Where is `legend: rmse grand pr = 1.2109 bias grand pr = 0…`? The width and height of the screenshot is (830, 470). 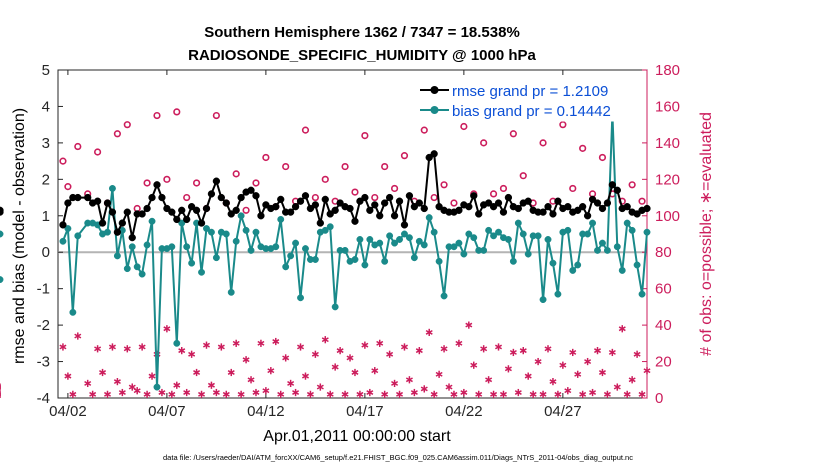
legend: rmse grand pr = 1.2109 bias grand pr = 0… is located at coordinates (532, 99).